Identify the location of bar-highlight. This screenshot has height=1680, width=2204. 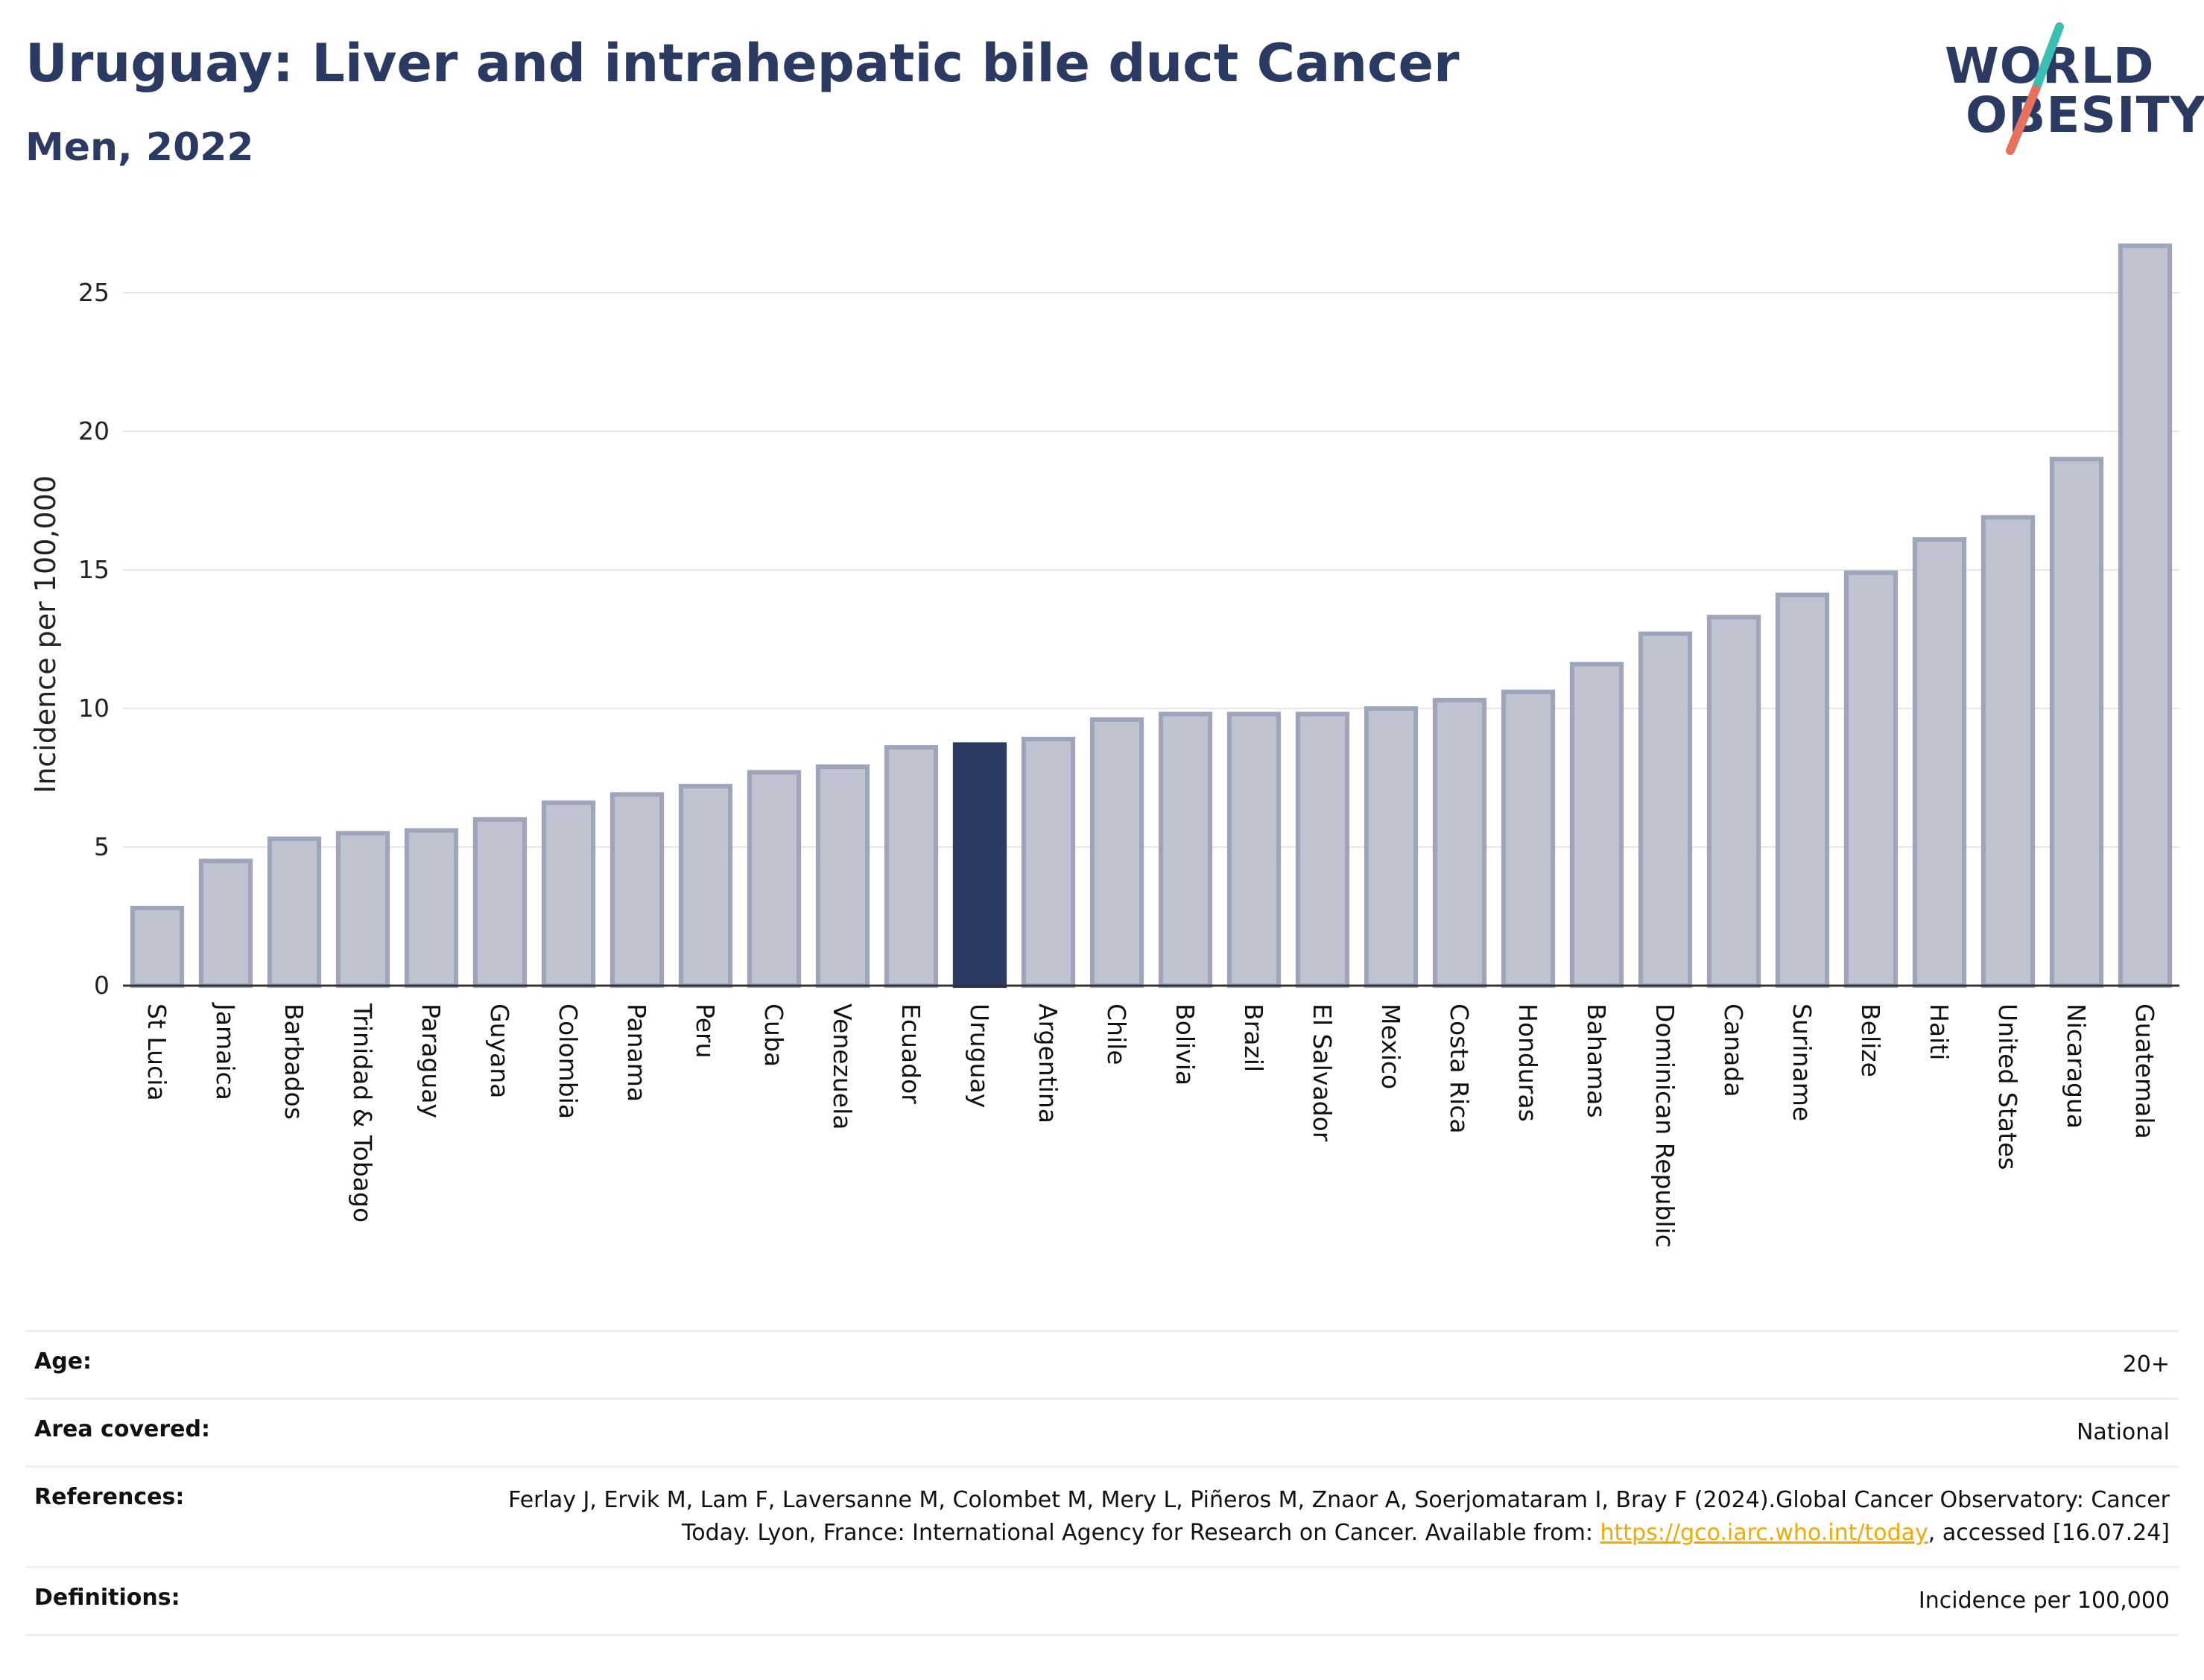
(979, 865).